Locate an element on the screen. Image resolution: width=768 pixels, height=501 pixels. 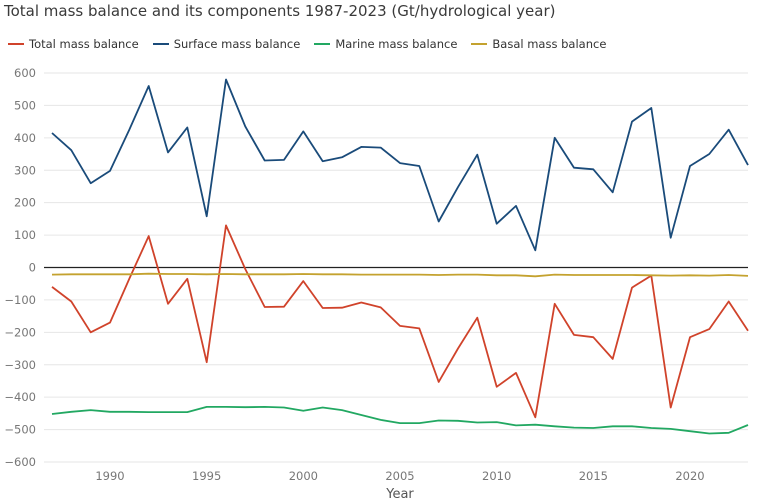
x-tick-label: 2020 is located at coordinates (689, 476).